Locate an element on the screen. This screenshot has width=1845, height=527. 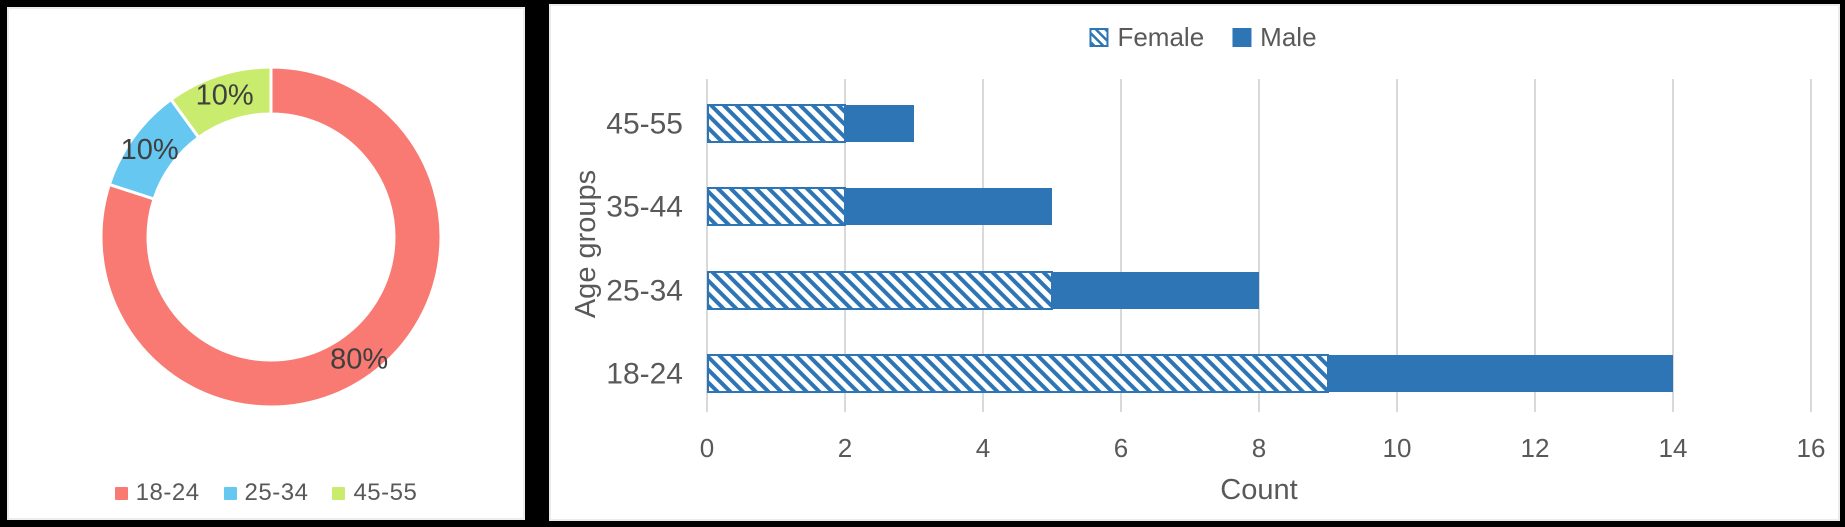
x-tick-label-6: 6 is located at coordinates (1121, 448).